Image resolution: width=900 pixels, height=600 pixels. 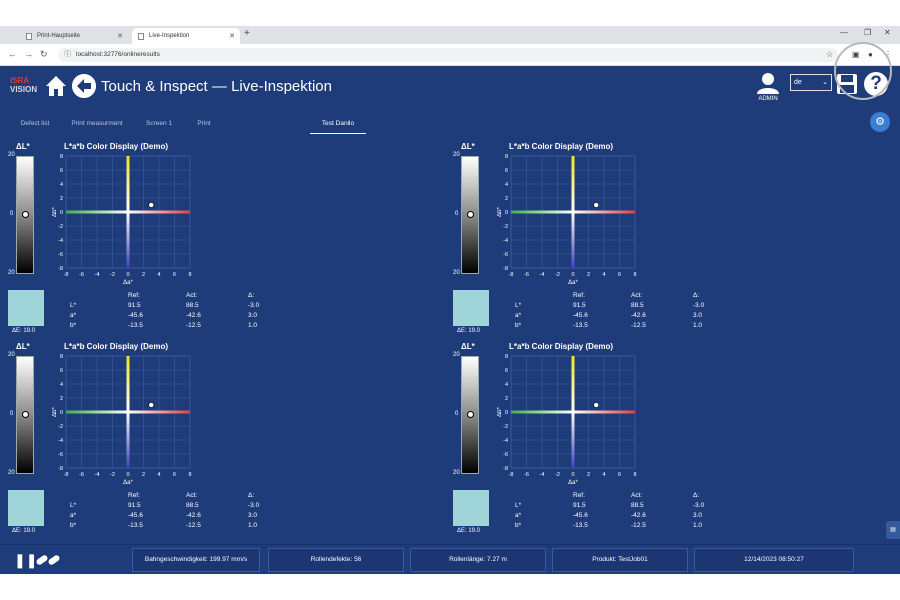 I want to click on row-label: b*, so click(x=518, y=525).